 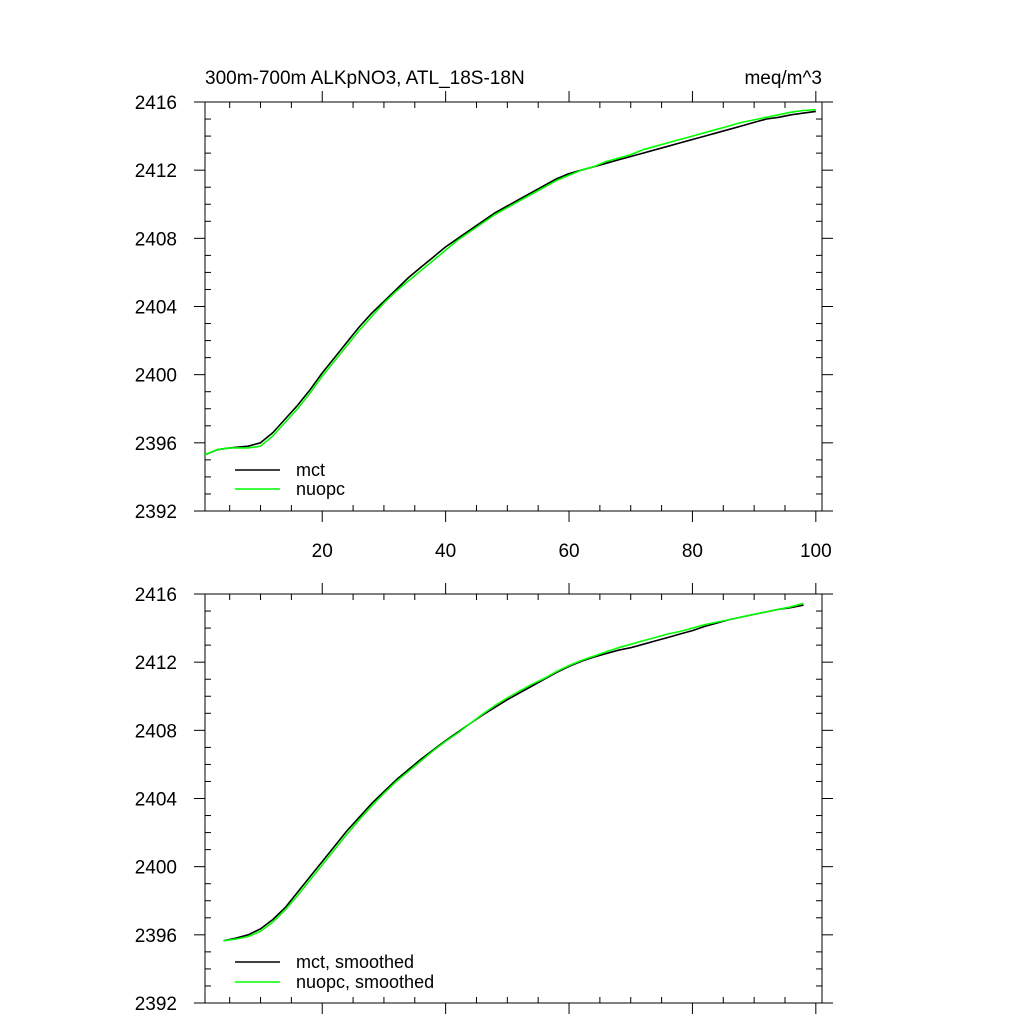 I want to click on panel-1-x-tick-label: 80, so click(x=692, y=551).